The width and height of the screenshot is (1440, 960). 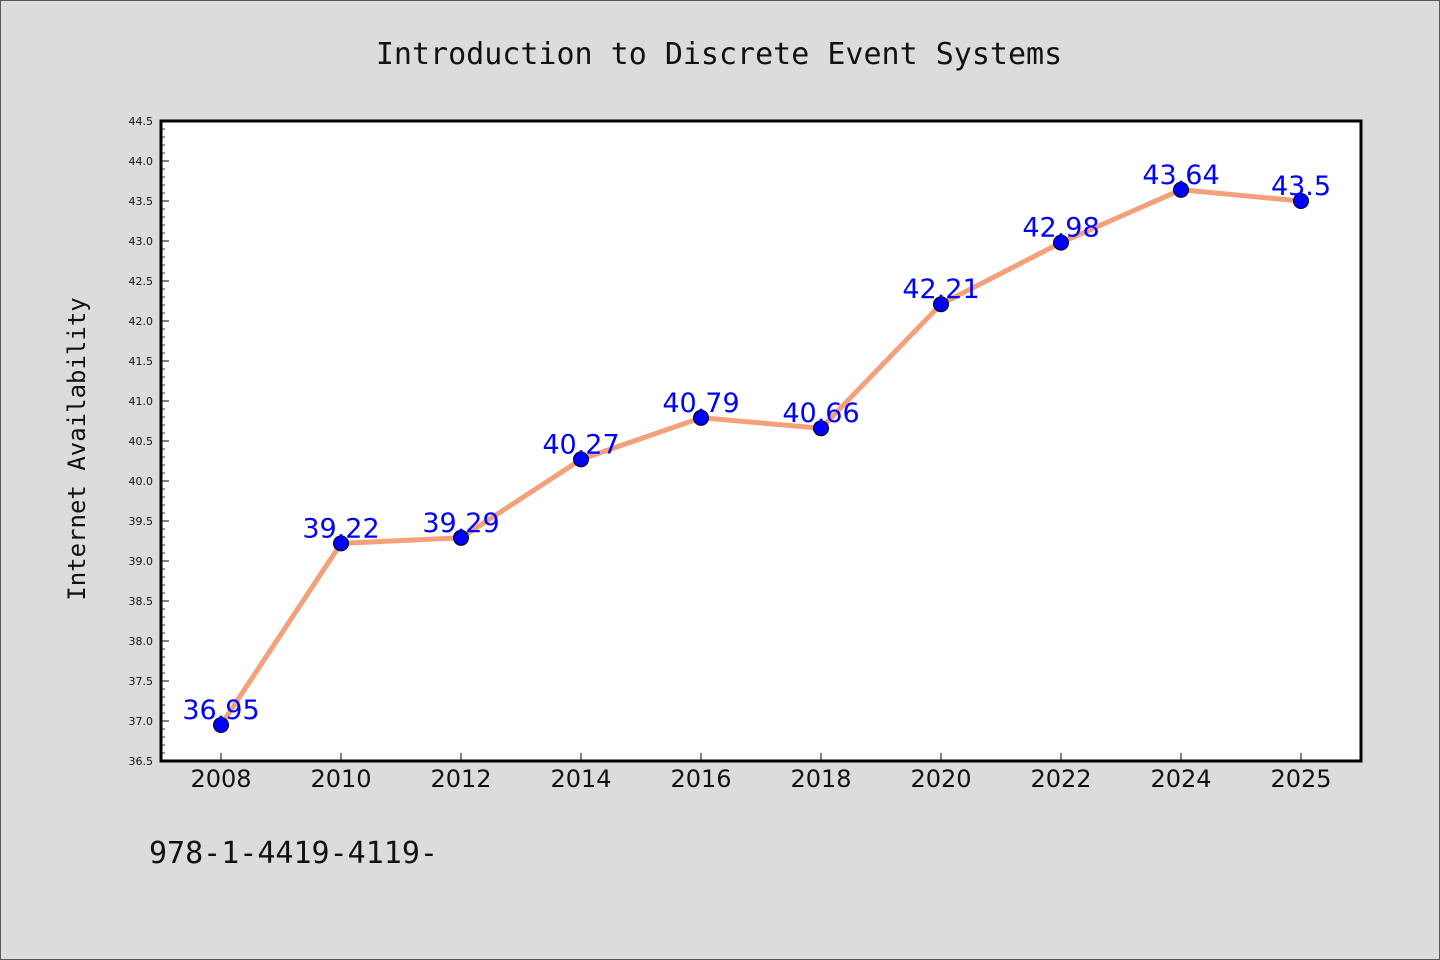 What do you see at coordinates (141, 681) in the screenshot?
I see `y-tick-label: 37.5` at bounding box center [141, 681].